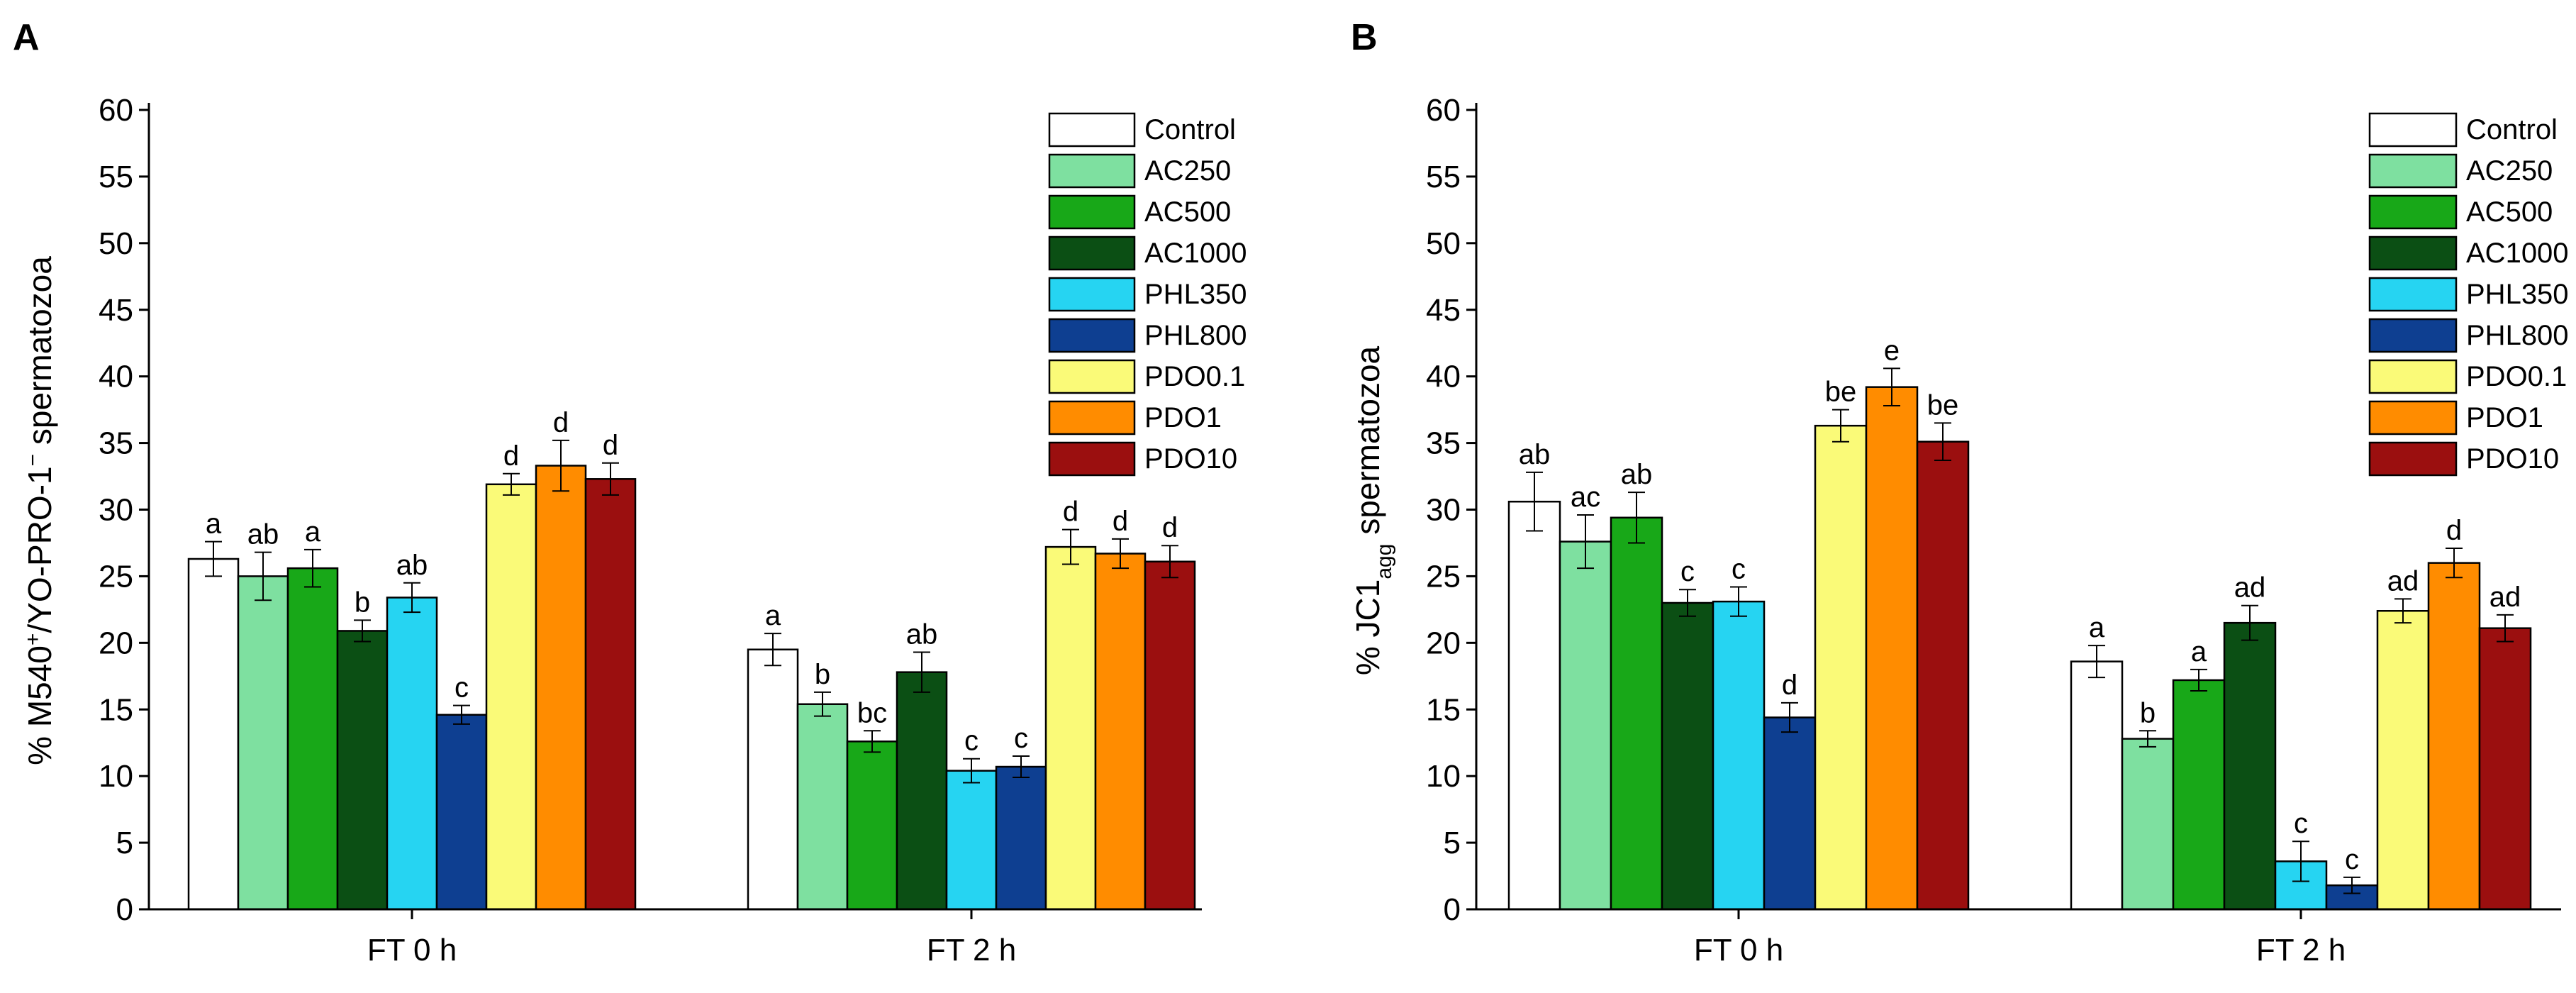  I want to click on y-axis-label: % JC1agg spermatozoa, so click(1372, 510).